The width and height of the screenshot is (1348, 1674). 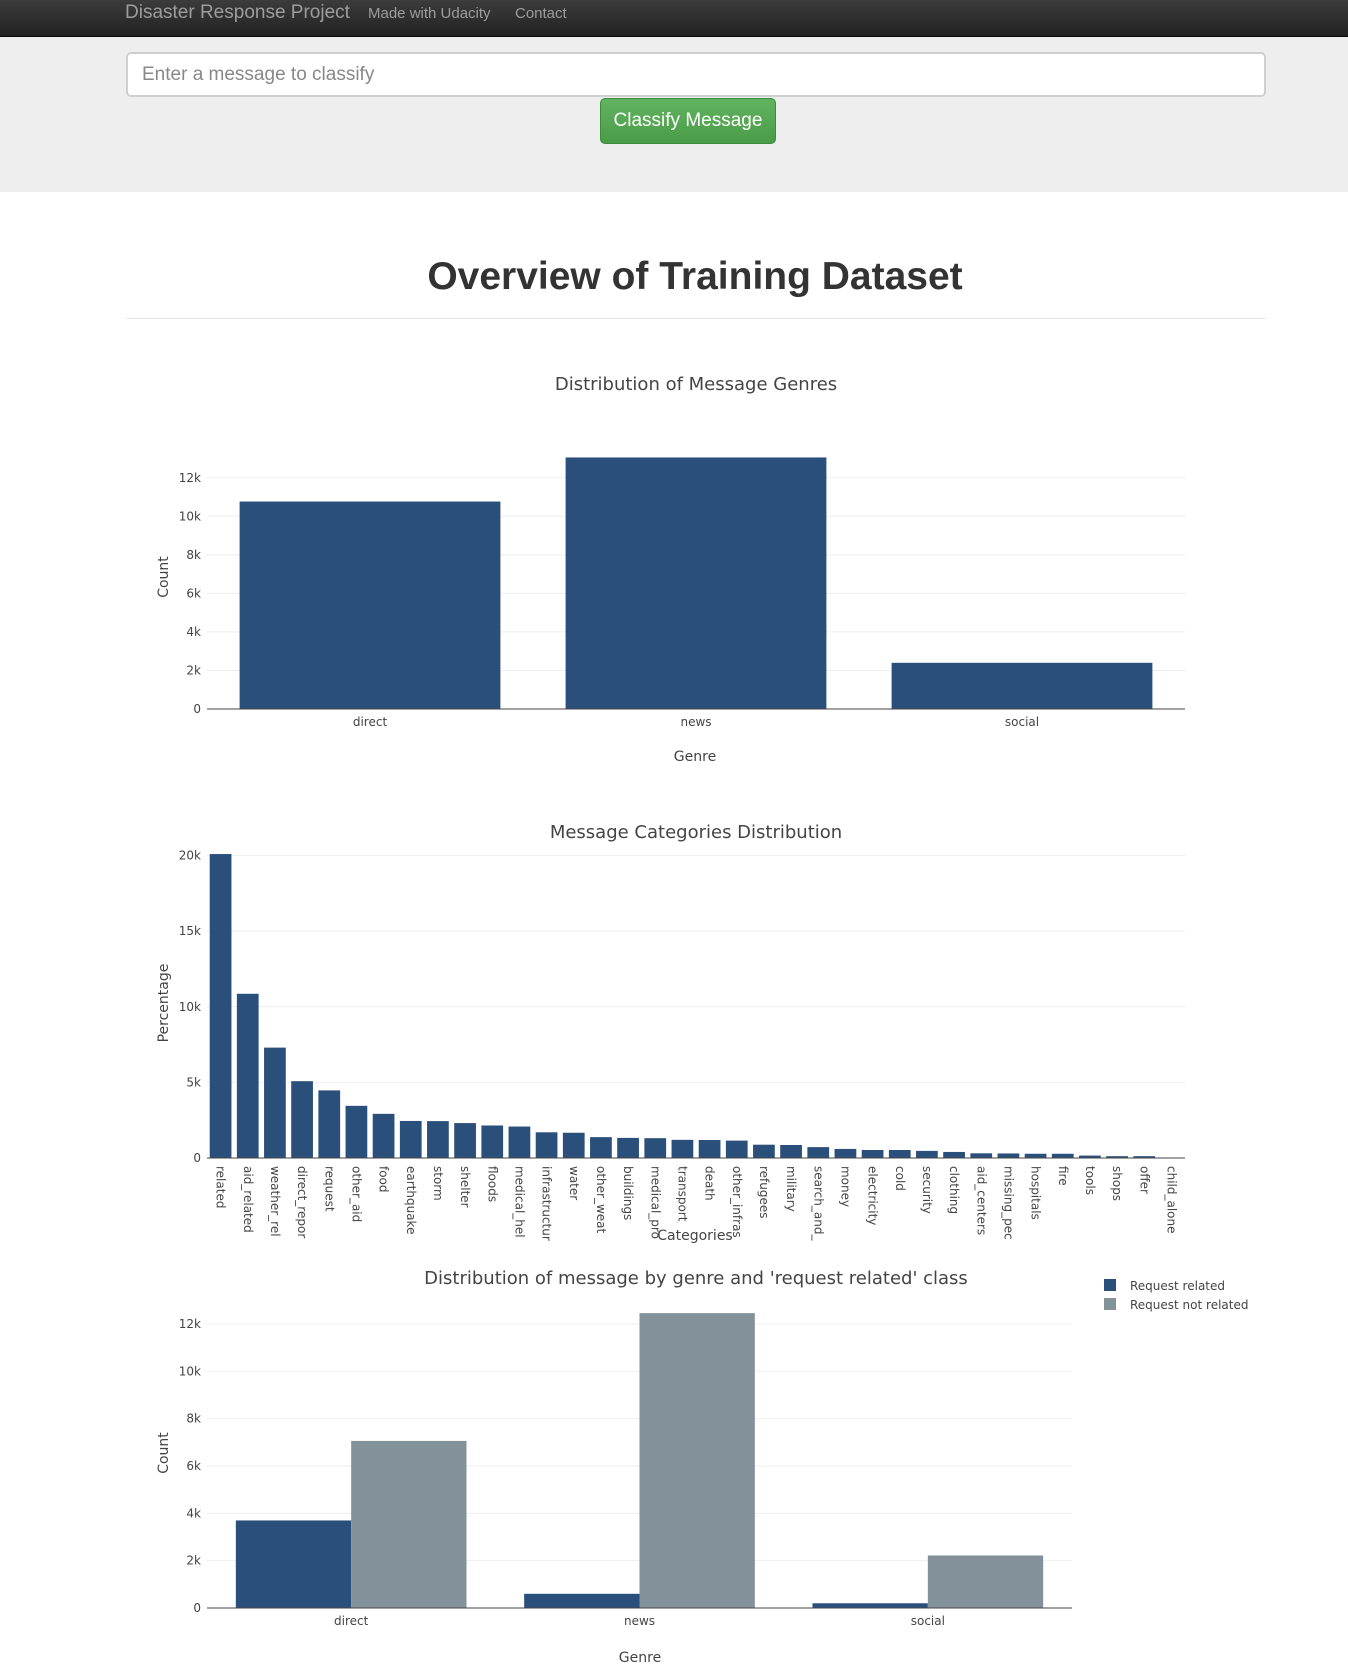 I want to click on bar-money, so click(x=845, y=1153).